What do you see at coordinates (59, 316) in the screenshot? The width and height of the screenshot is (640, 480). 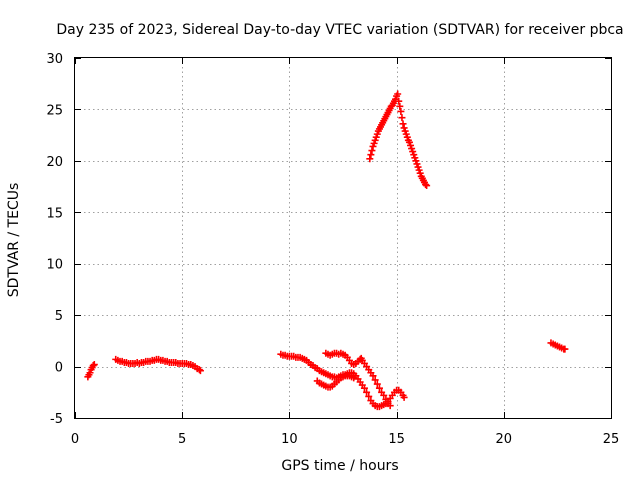 I see `y-tick-label: 5` at bounding box center [59, 316].